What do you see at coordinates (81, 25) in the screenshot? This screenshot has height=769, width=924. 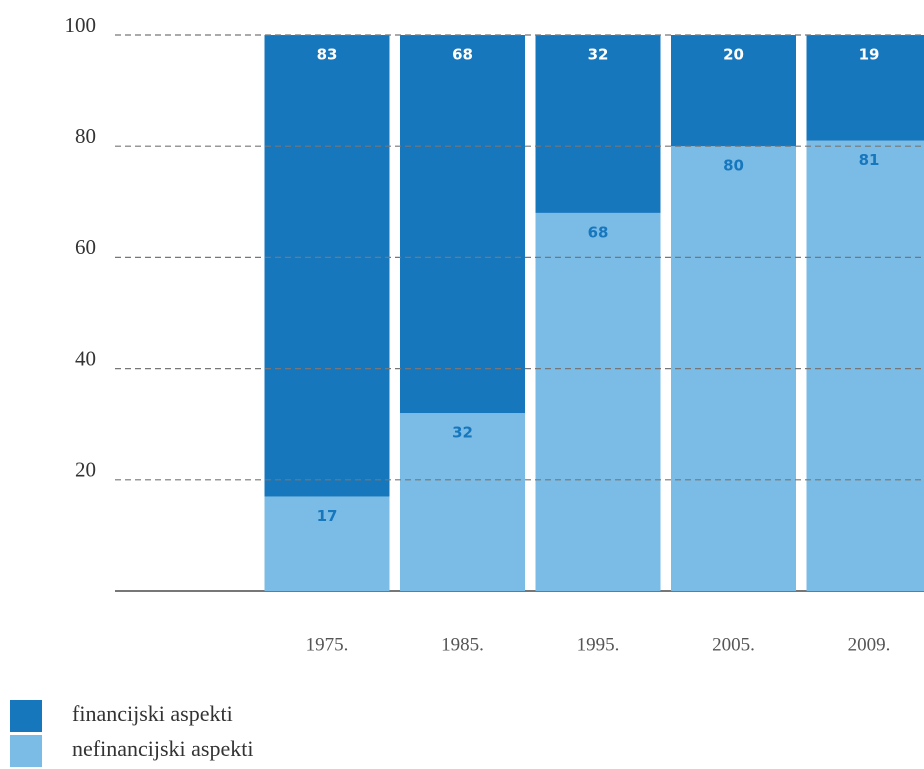 I see `y-tick-label: 100` at bounding box center [81, 25].